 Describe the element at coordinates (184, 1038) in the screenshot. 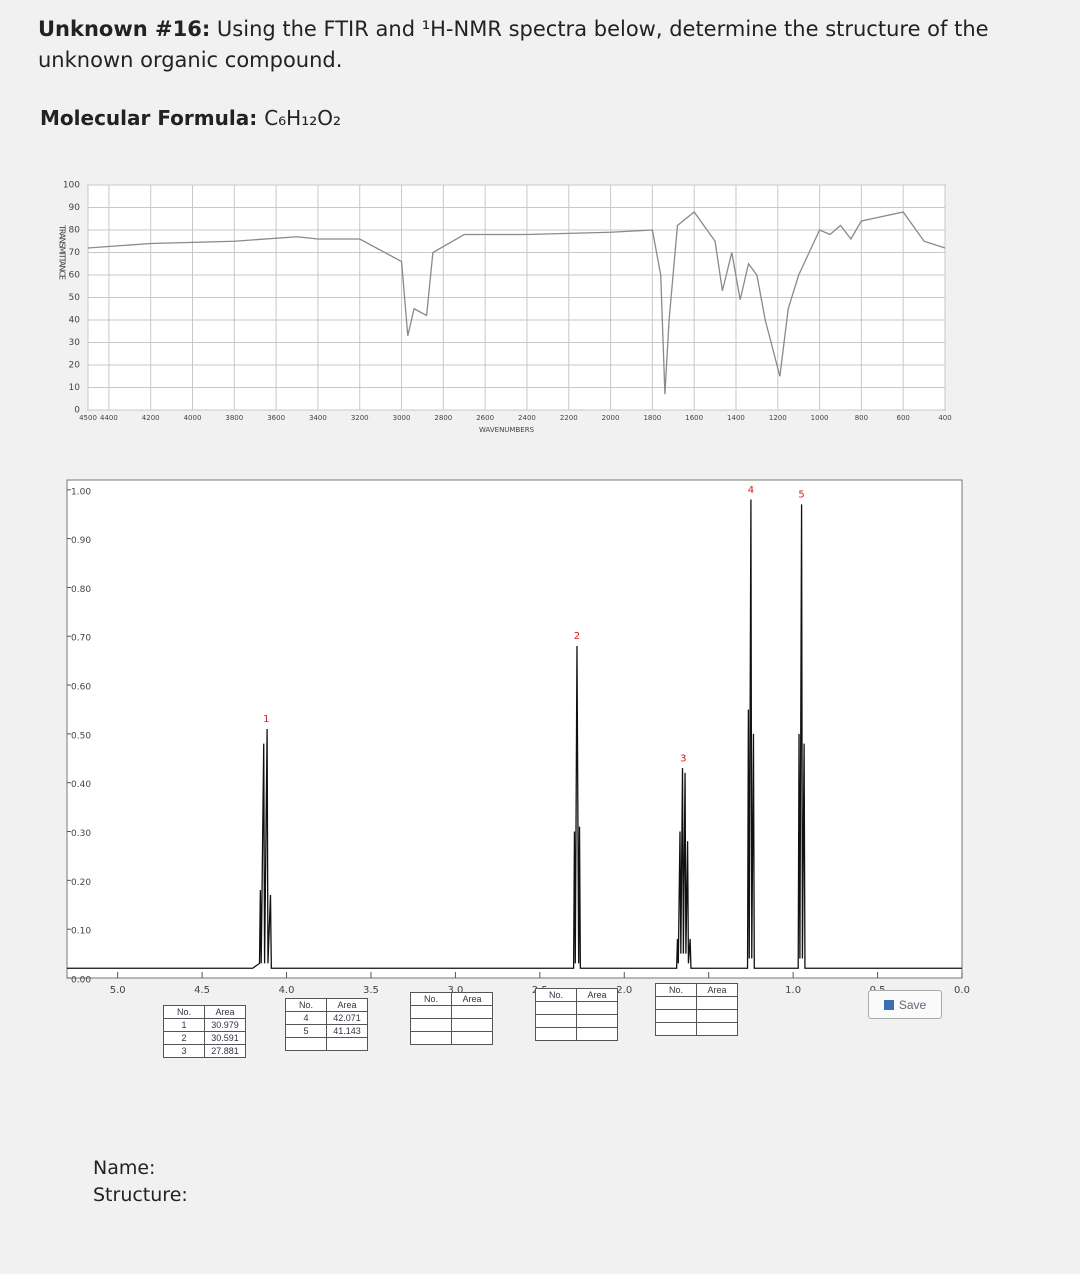

I see `table-cell: 2` at that location.